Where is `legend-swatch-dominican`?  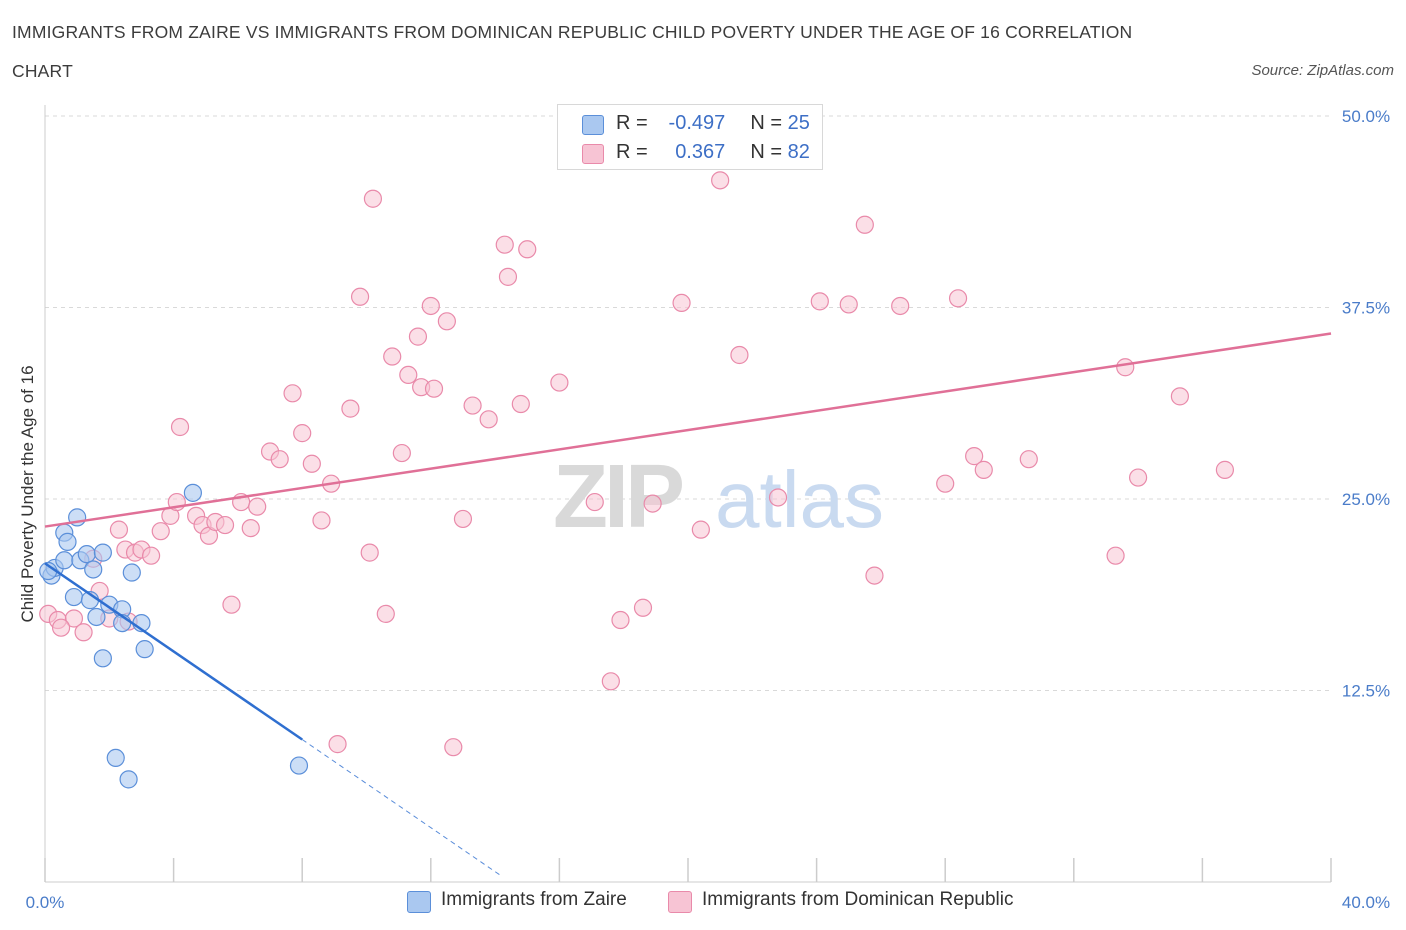
legend-swatch-dominican is located at coordinates (593, 154).